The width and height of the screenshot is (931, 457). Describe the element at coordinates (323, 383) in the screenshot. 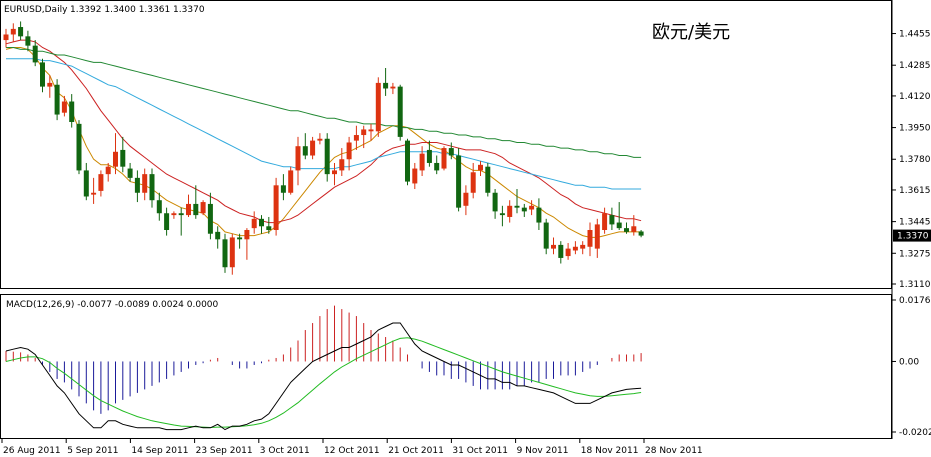

I see `macd-signal-line` at that location.